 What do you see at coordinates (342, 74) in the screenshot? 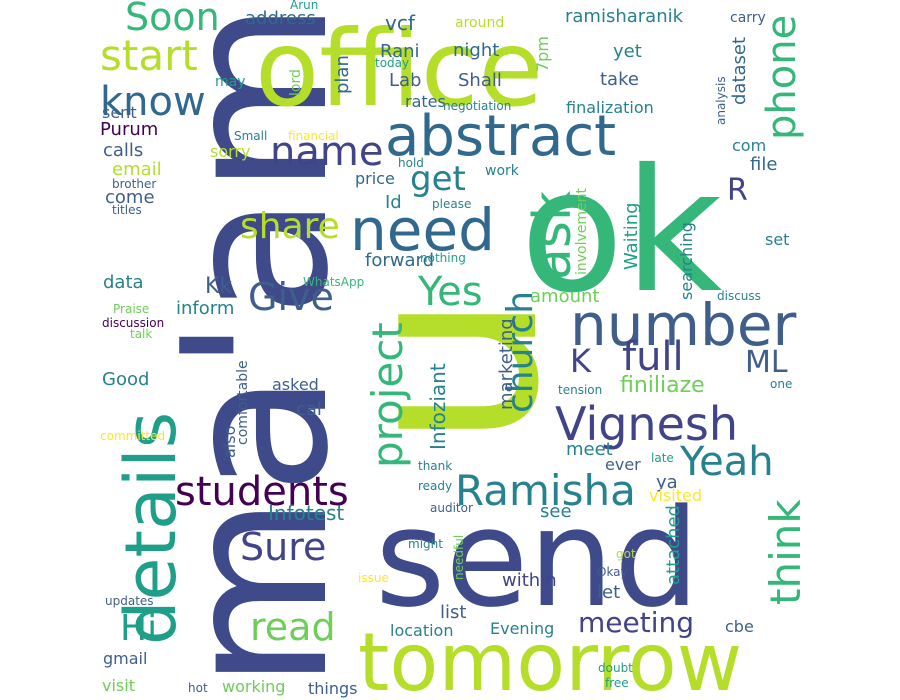
I see `word-plan: plan` at bounding box center [342, 74].